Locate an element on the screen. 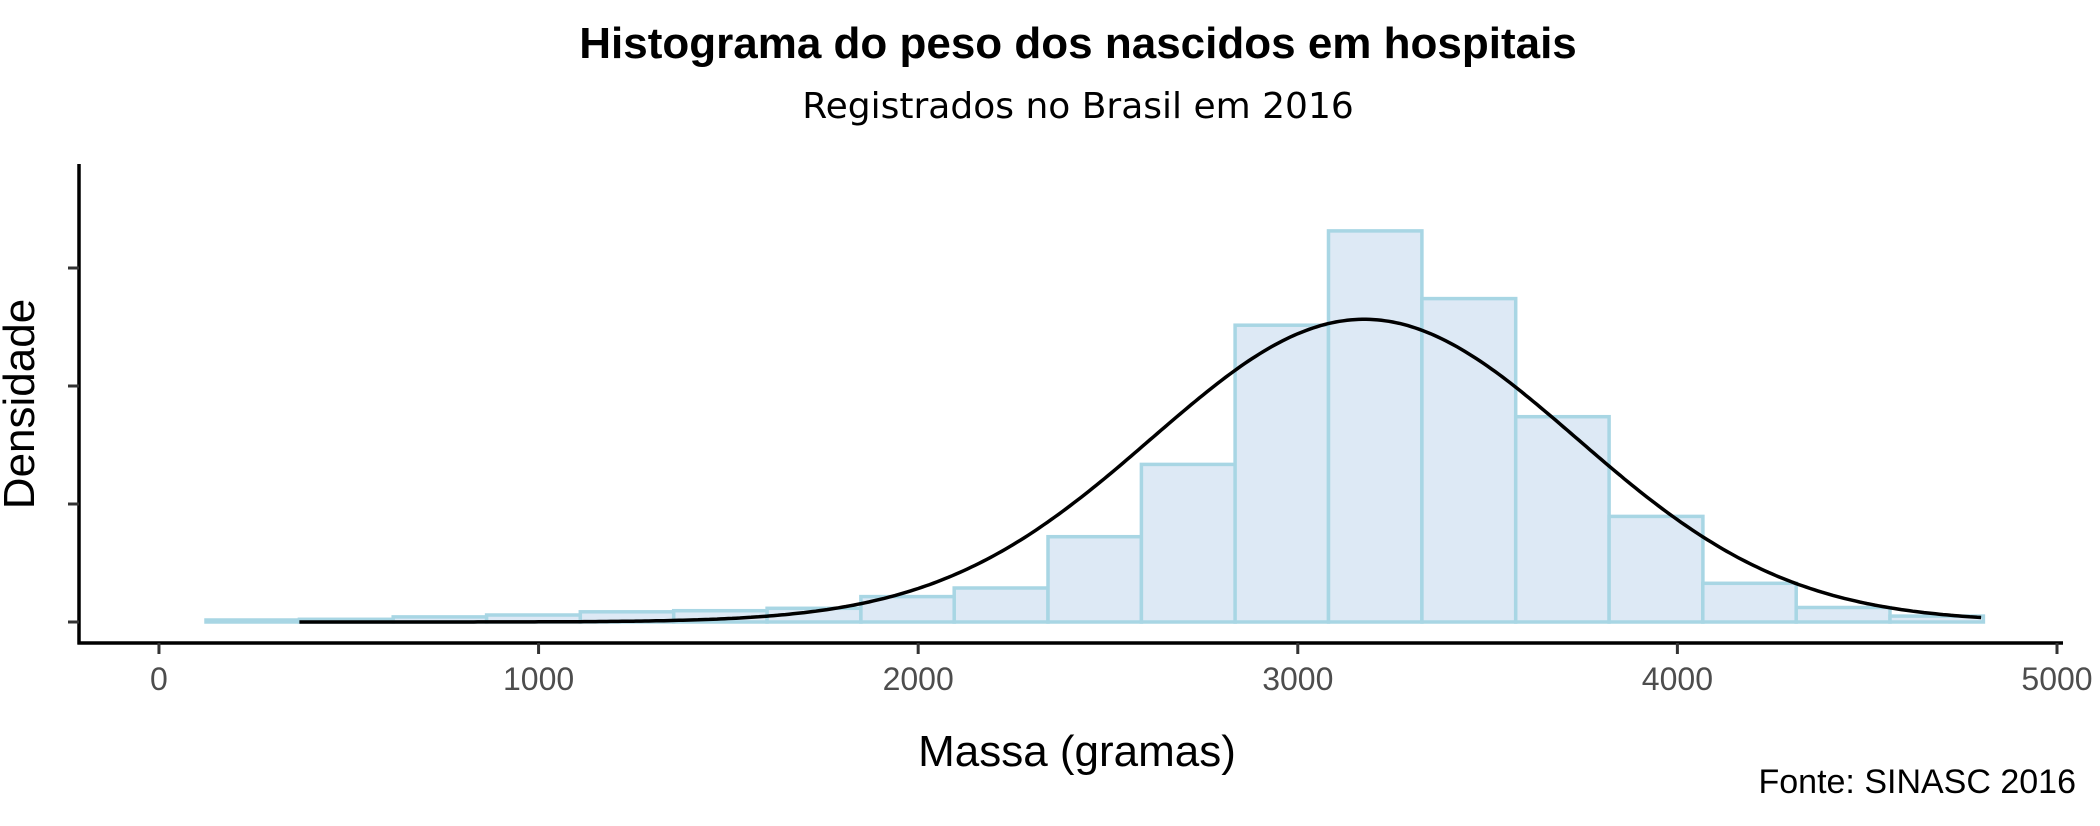 Image resolution: width=2100 pixels, height=826 pixels. y-axis-title: Densidade is located at coordinates (22, 404).